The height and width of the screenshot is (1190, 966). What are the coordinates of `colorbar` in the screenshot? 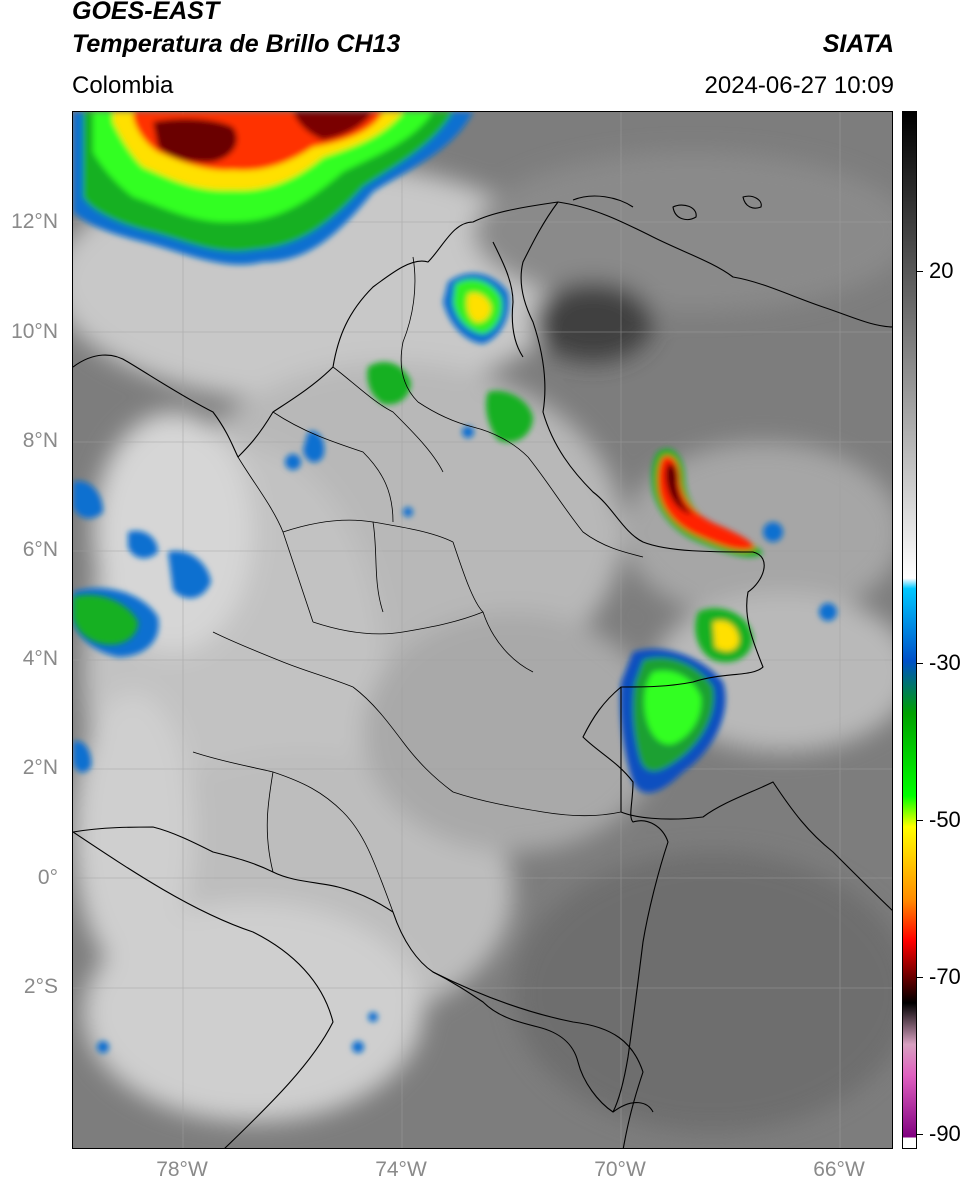 It's located at (909, 630).